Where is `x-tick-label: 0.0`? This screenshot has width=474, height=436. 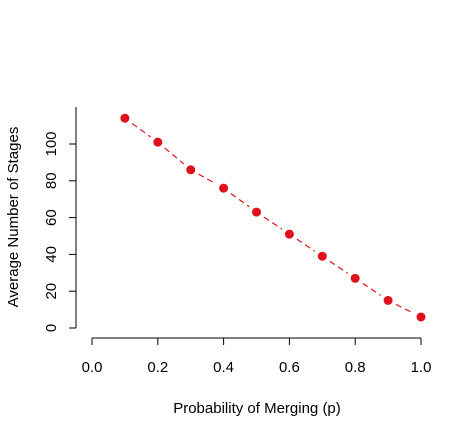 x-tick-label: 0.0 is located at coordinates (92, 367).